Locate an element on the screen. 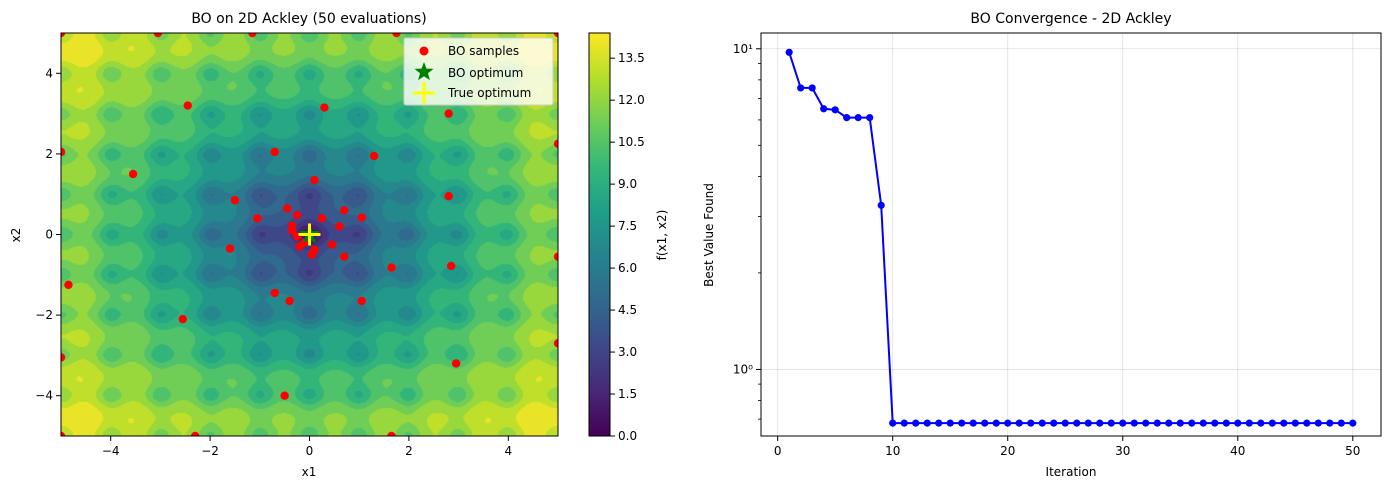 This screenshot has width=1389, height=490. left-x-axis-label: x1 is located at coordinates (309, 472).